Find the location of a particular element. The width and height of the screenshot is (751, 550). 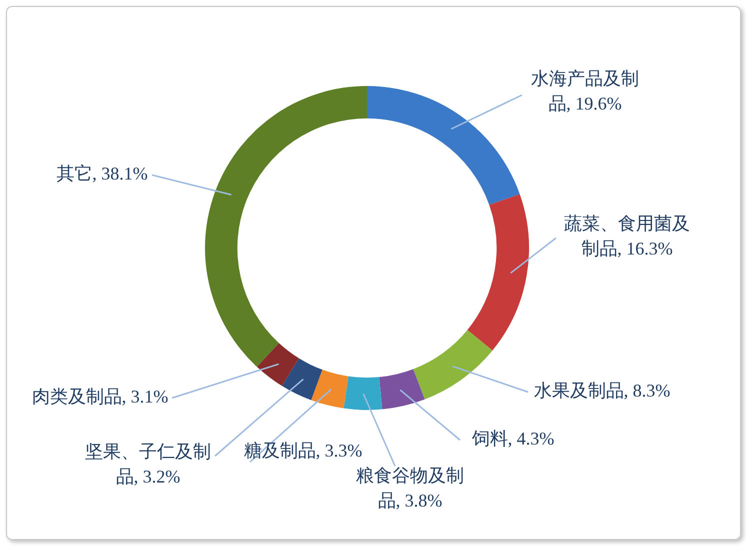

slice-label: 水果及制品, 8.3% is located at coordinates (602, 390).